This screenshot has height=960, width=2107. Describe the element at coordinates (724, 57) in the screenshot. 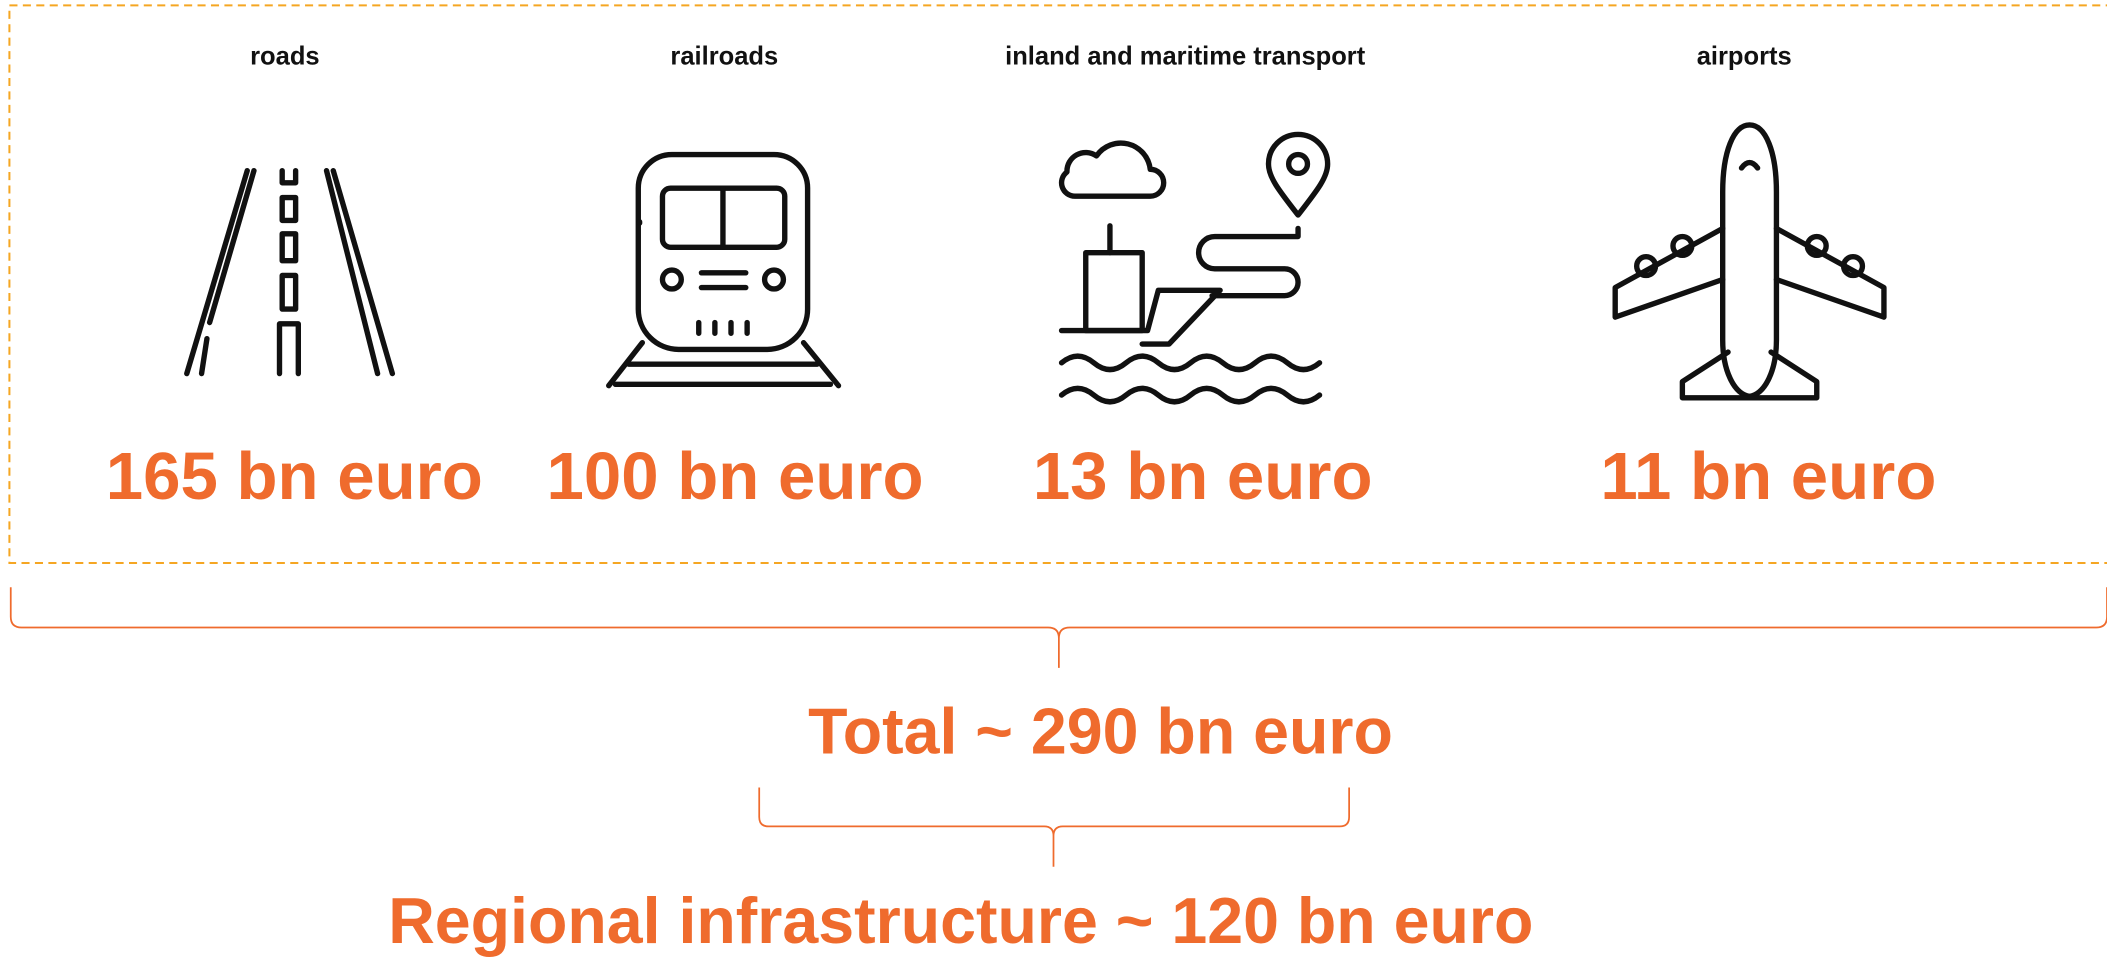

I see `item-label: railroads` at that location.